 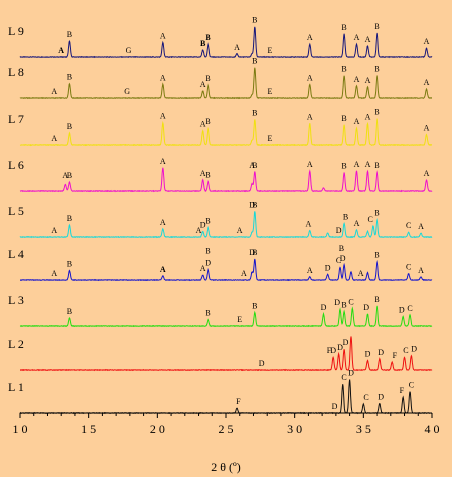 What do you see at coordinates (225, 467) in the screenshot?
I see `x-axis-title: 2 θ (º)` at bounding box center [225, 467].